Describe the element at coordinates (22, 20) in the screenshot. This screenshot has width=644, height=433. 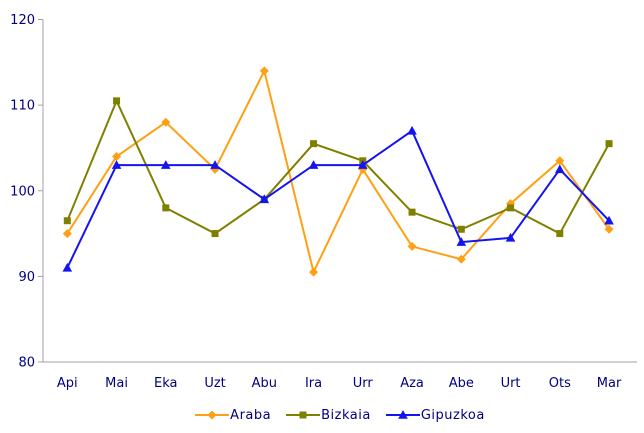
I see `y-tick-label: 120` at that location.